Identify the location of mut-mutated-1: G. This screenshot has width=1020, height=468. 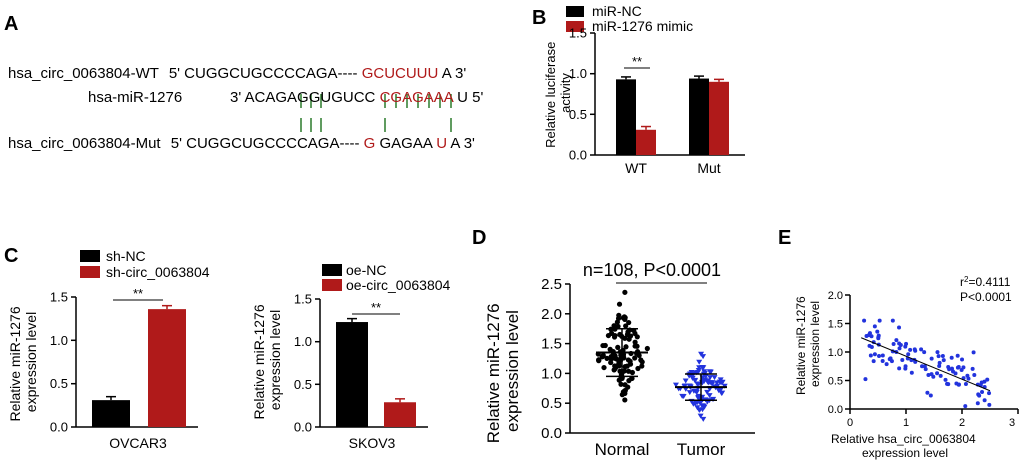
(370, 143).